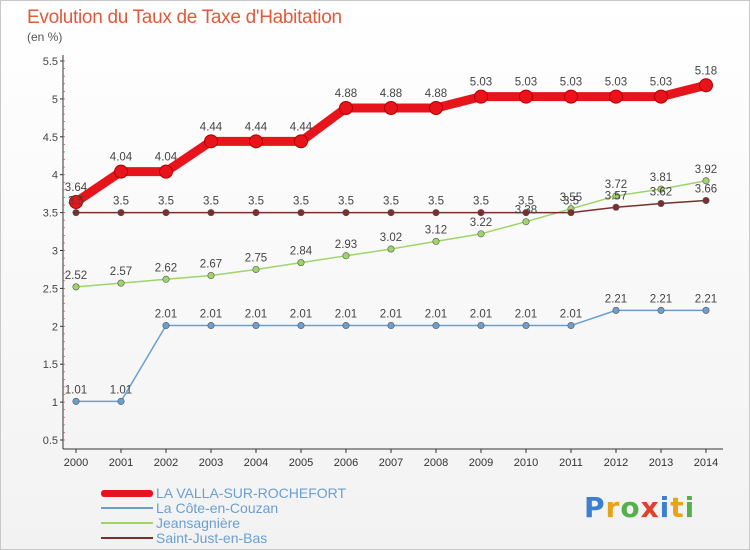 The height and width of the screenshot is (550, 750). I want to click on data-label: 3.55, so click(571, 198).